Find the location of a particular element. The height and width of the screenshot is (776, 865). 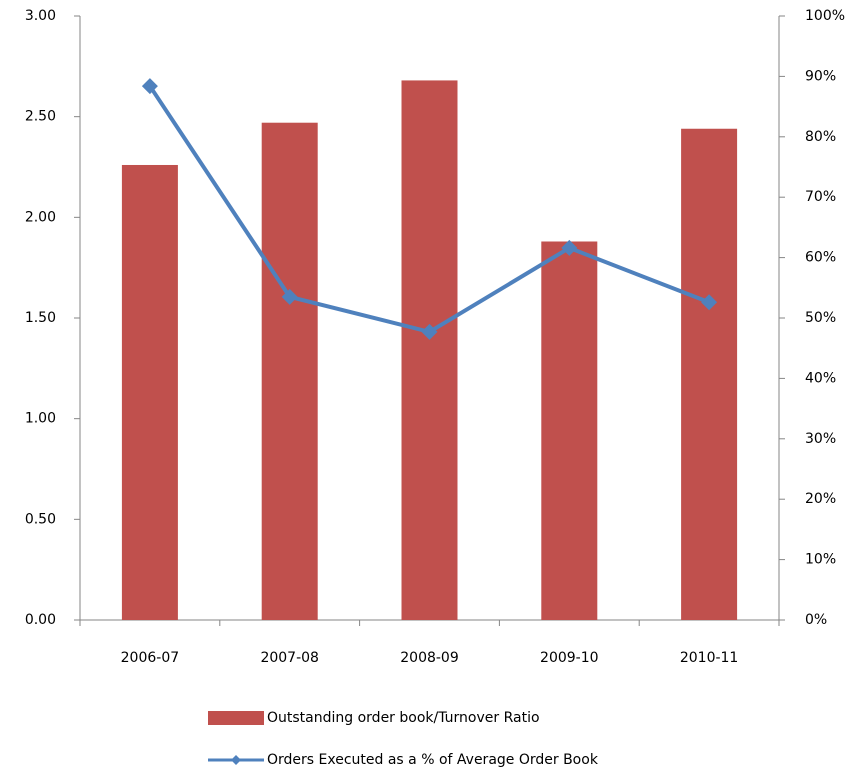

y-tick-label: 3.00 is located at coordinates (40, 16).